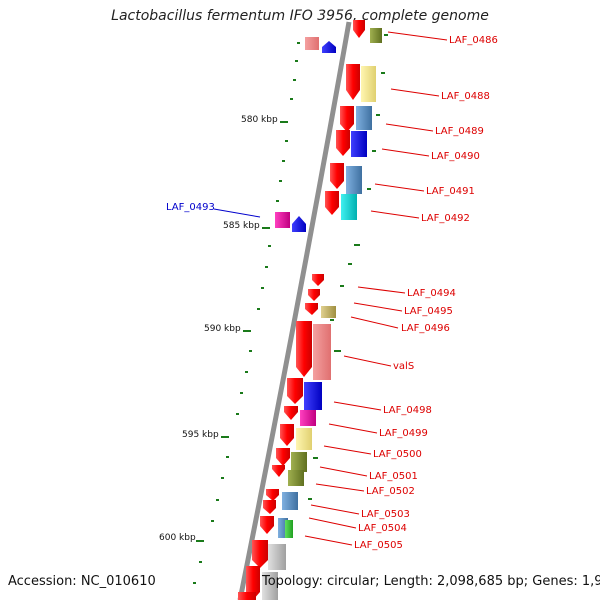  What do you see at coordinates (190, 207) in the screenshot?
I see `gene-label: LAF_0493` at bounding box center [190, 207].